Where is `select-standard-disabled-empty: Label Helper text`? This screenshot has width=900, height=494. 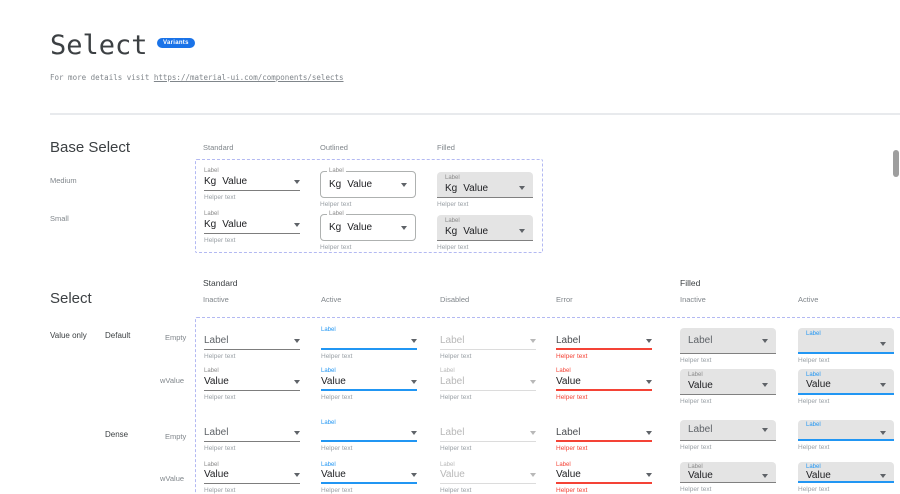
select-standard-disabled-empty: Label Helper text is located at coordinates (488, 343).